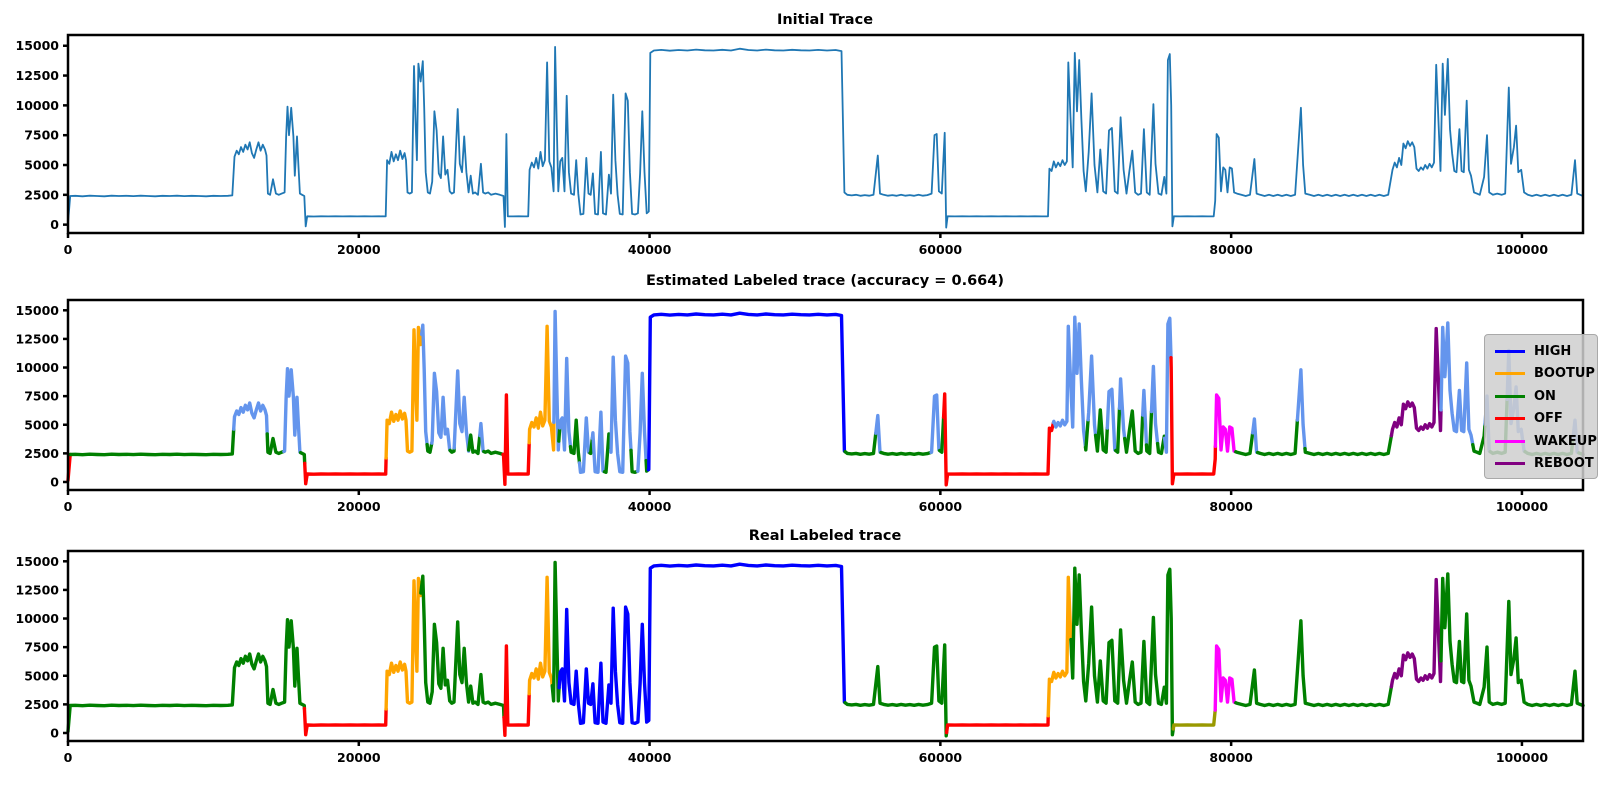 The image size is (1600, 800). I want to click on trace-segment-unlisted_olive, so click(1194, 719).